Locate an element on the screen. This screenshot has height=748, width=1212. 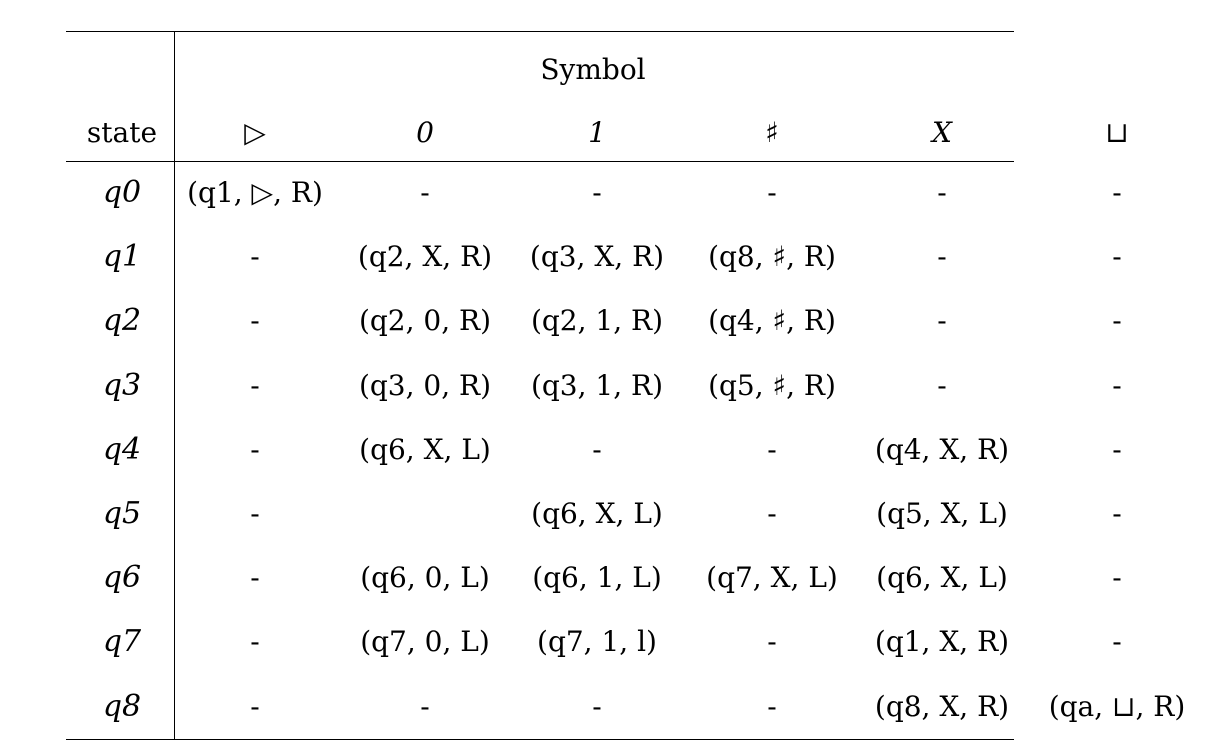
transition-cell: (q4, ♯, R) is located at coordinates (772, 321).